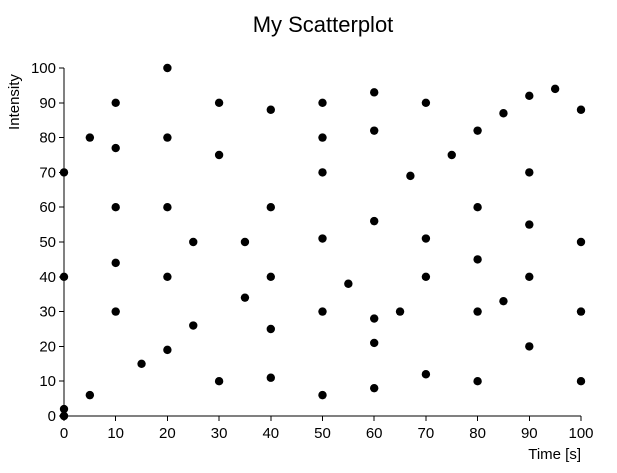 This screenshot has height=473, width=617. What do you see at coordinates (47, 138) in the screenshot?
I see `y-tick-label: 80` at bounding box center [47, 138].